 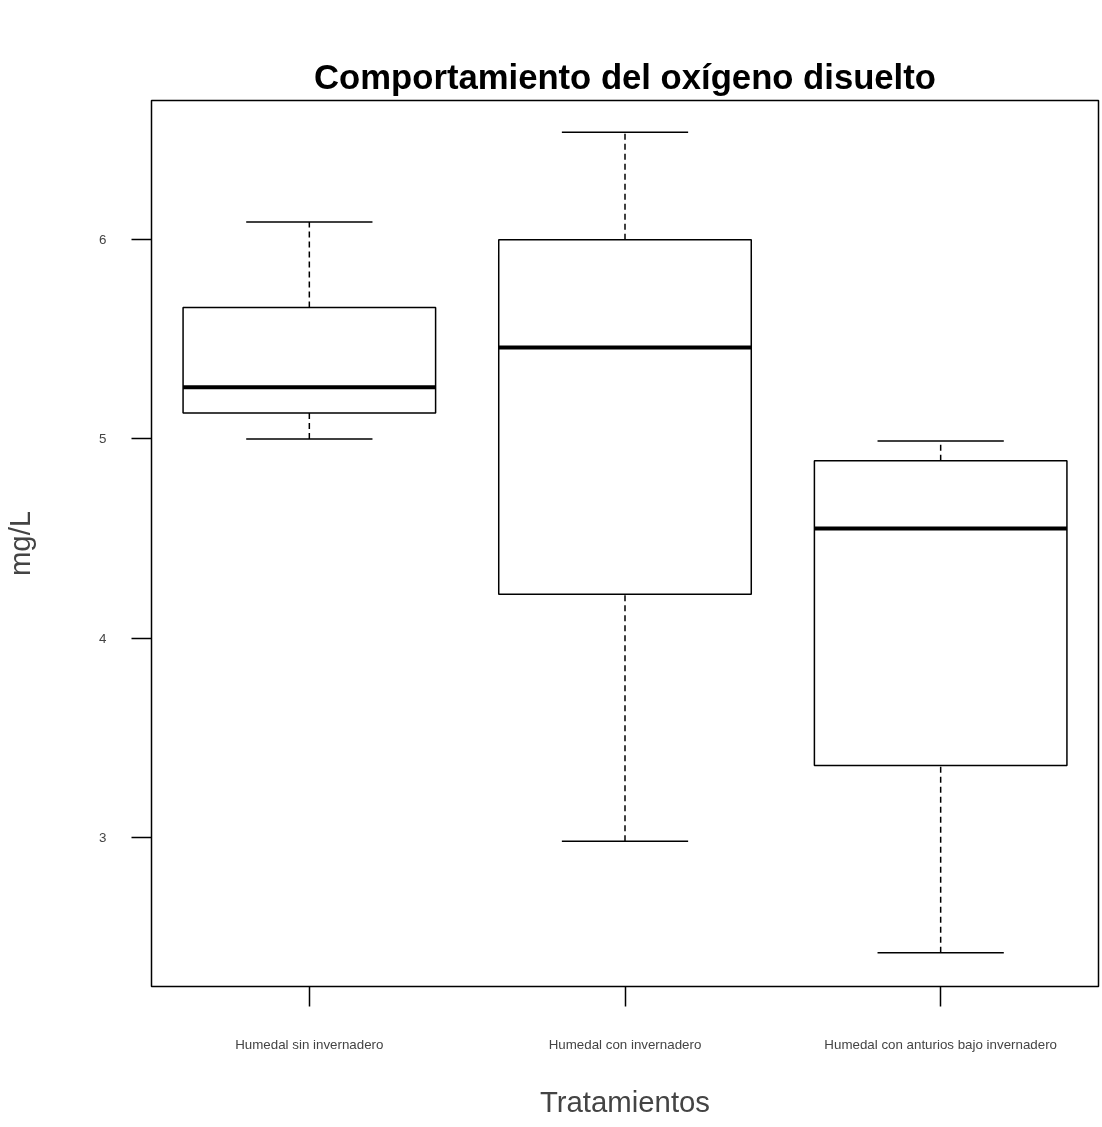 I want to click on y-axis-title: mg/L, so click(x=20, y=543).